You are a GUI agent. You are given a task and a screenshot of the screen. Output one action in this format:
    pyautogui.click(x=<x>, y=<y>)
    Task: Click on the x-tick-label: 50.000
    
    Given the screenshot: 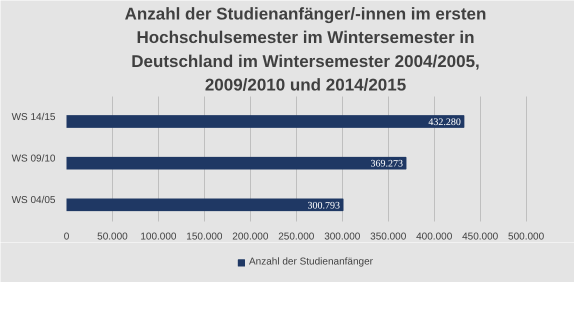 What is the action you would take?
    pyautogui.click(x=112, y=237)
    